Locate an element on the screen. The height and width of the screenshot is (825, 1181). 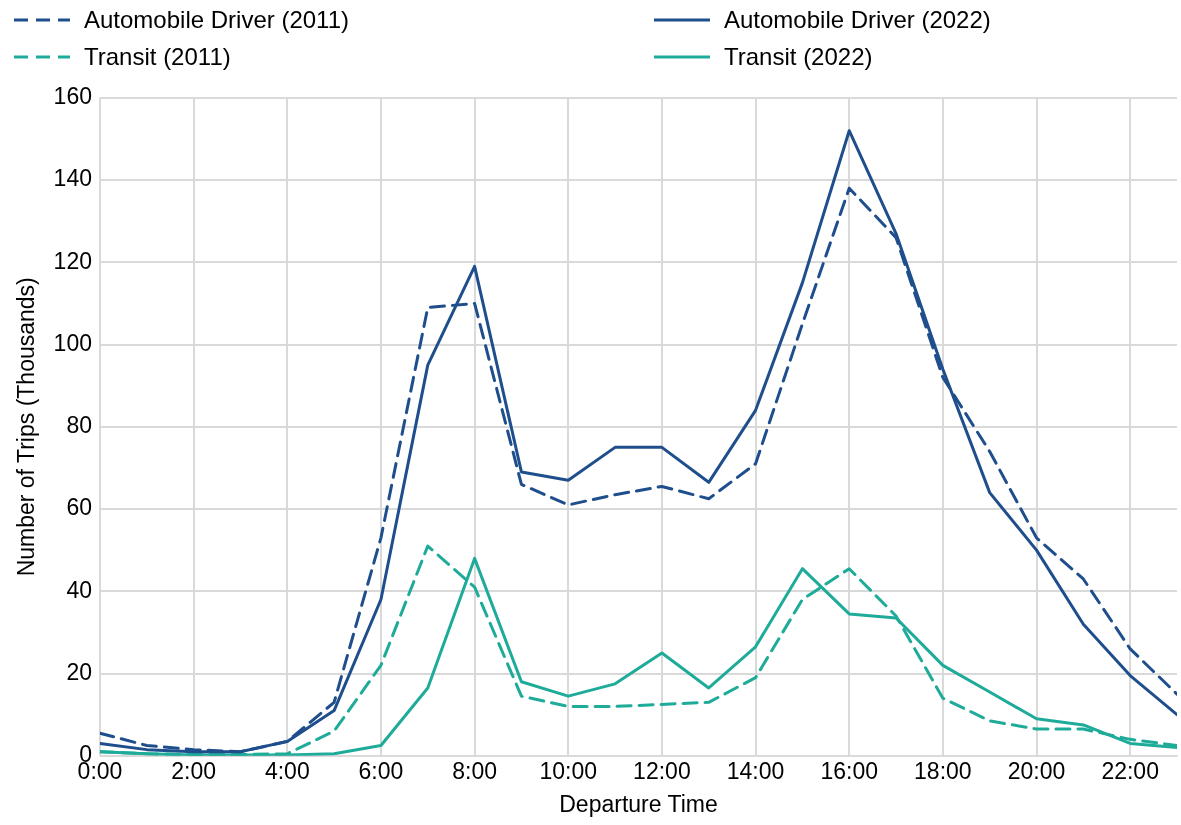
y-tick-label: 60 is located at coordinates (79, 507).